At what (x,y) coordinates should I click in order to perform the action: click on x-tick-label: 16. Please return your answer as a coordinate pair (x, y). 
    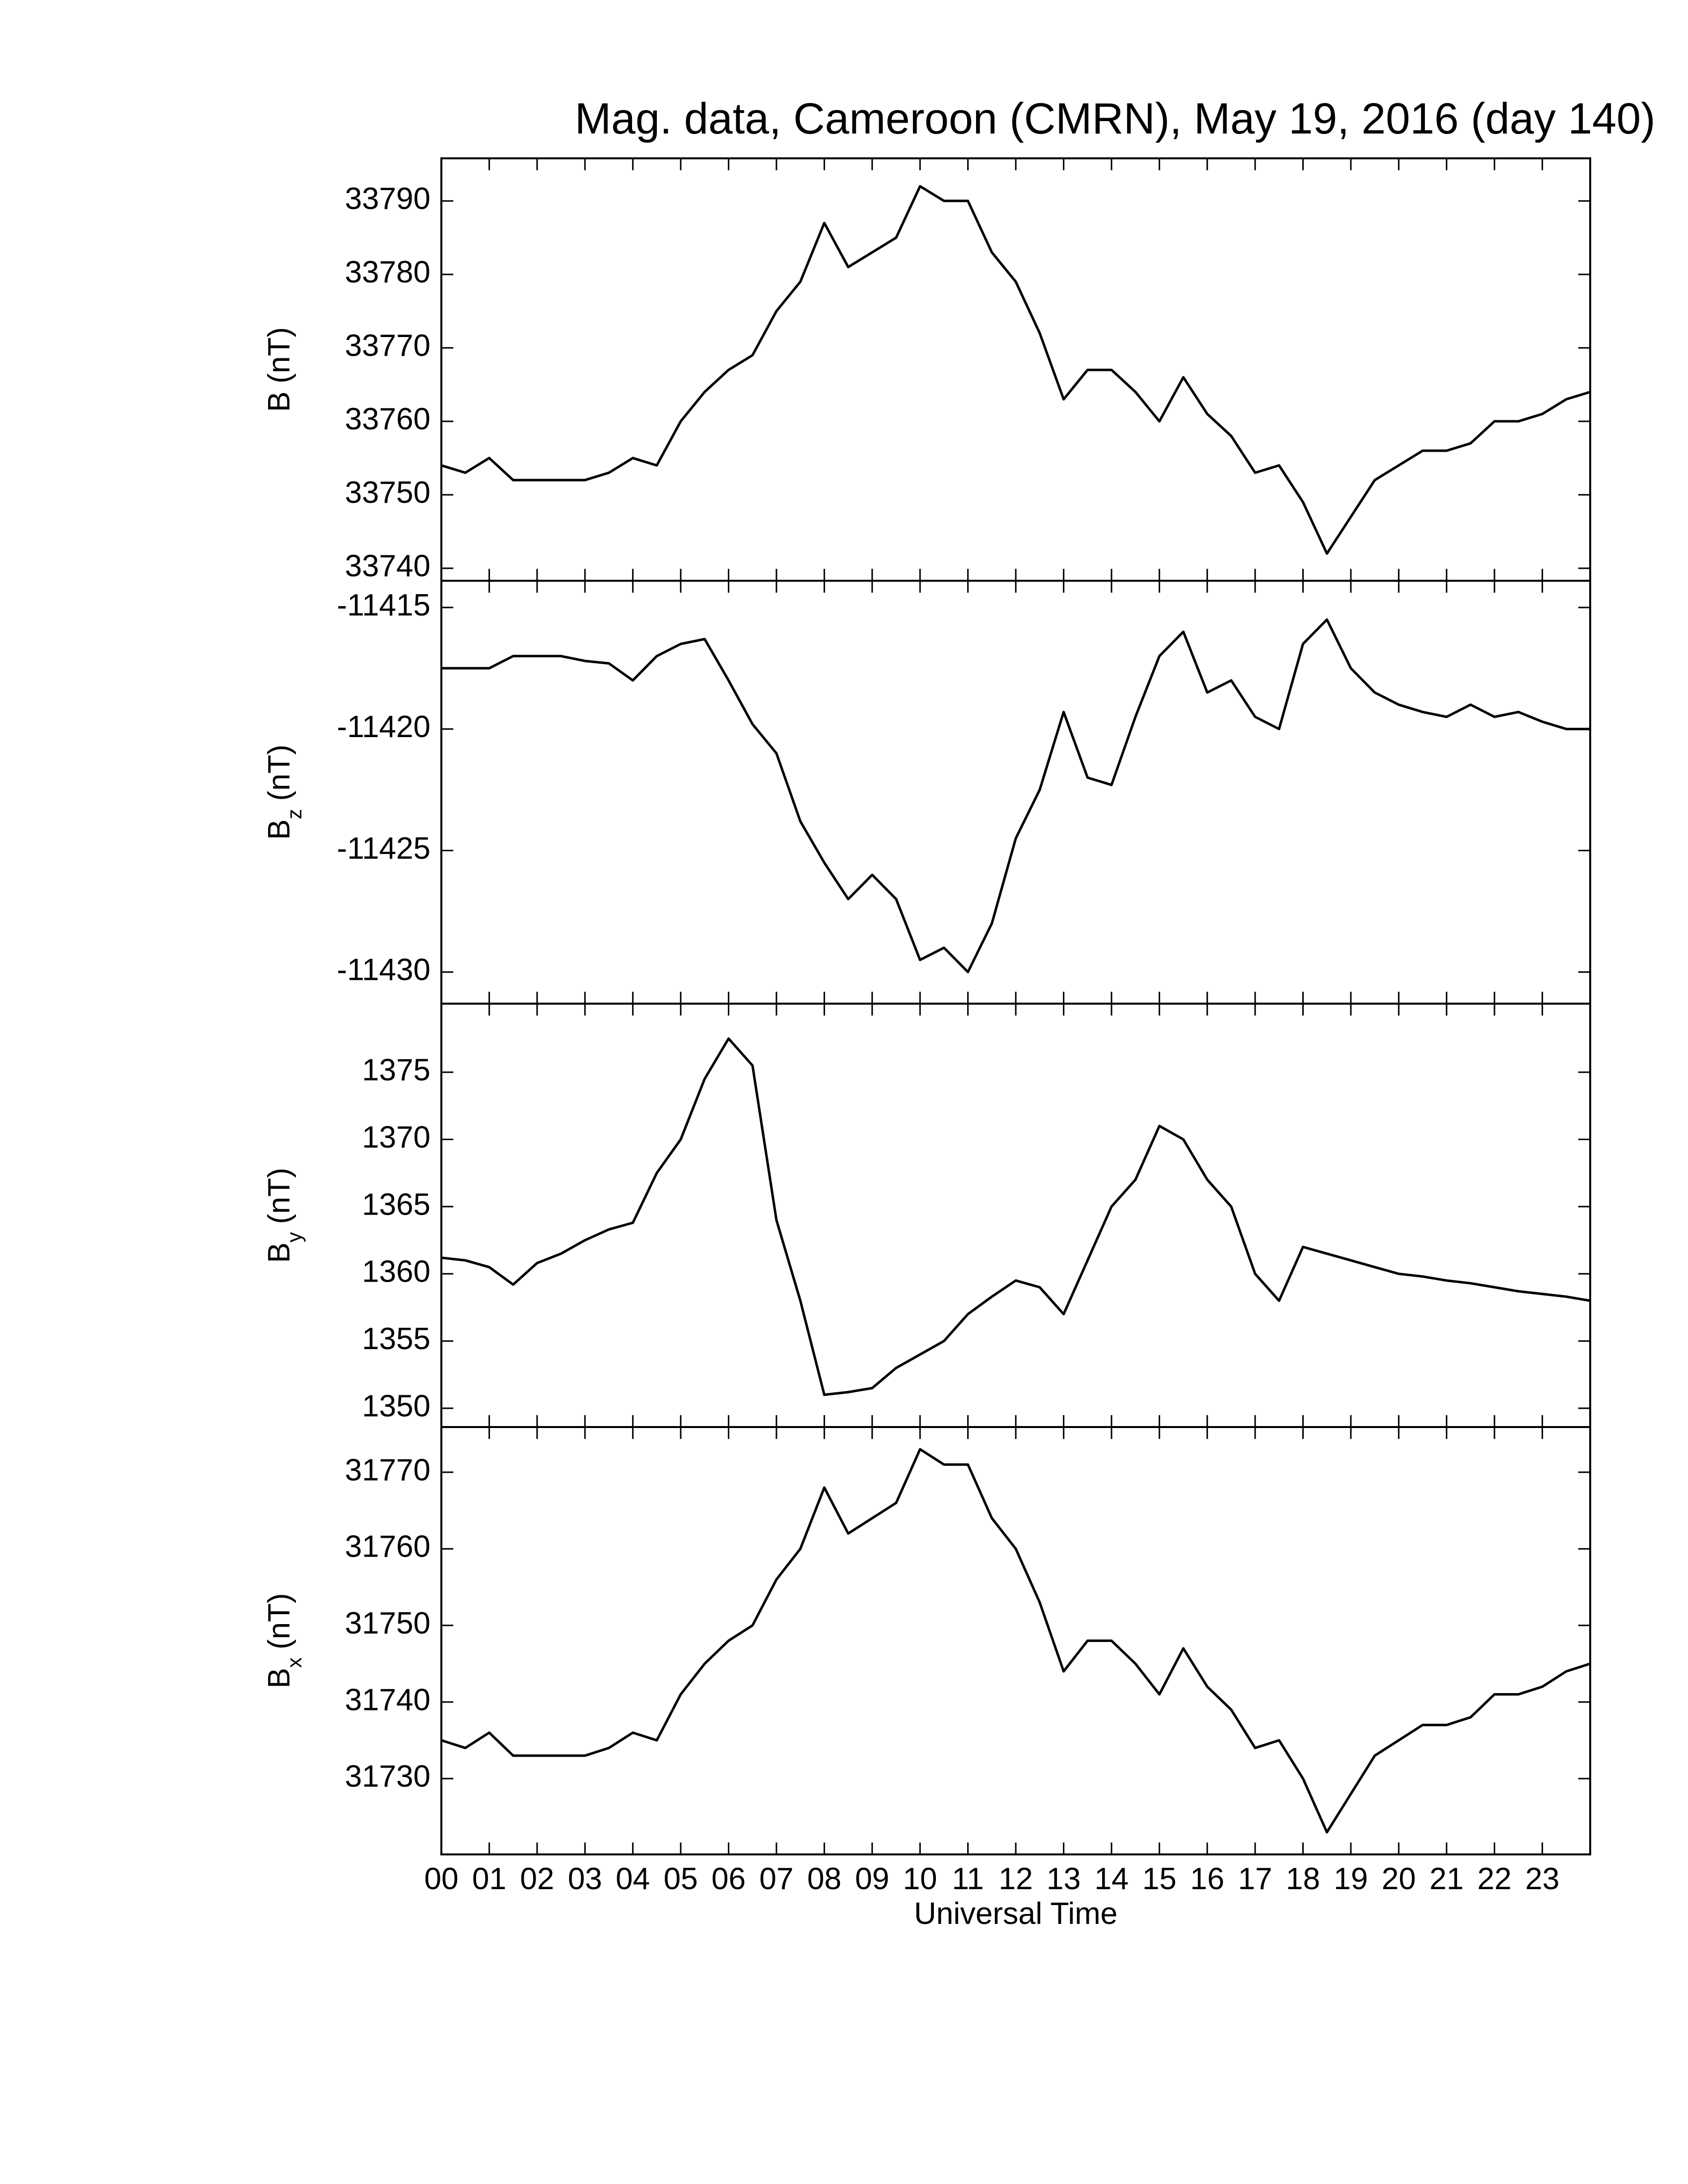
    Looking at the image, I should click on (1207, 1879).